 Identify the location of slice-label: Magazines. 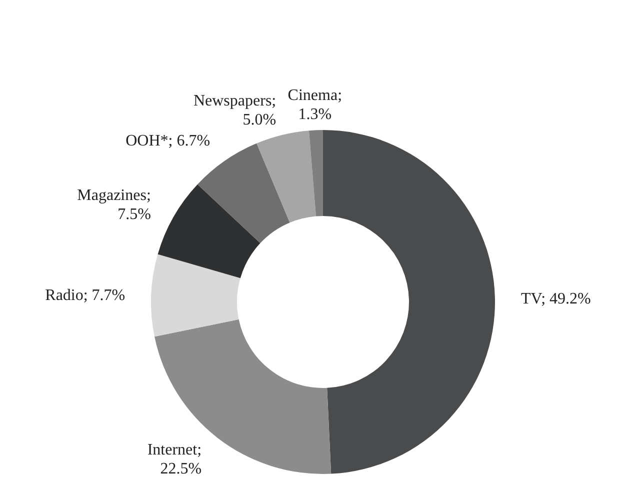
(111, 195).